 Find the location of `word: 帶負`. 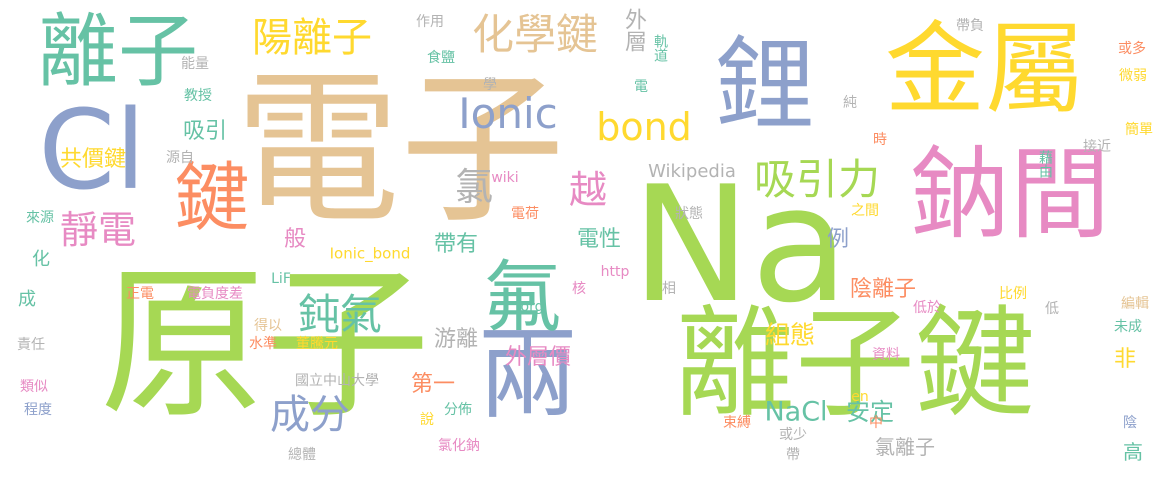

word: 帶負 is located at coordinates (970, 26).